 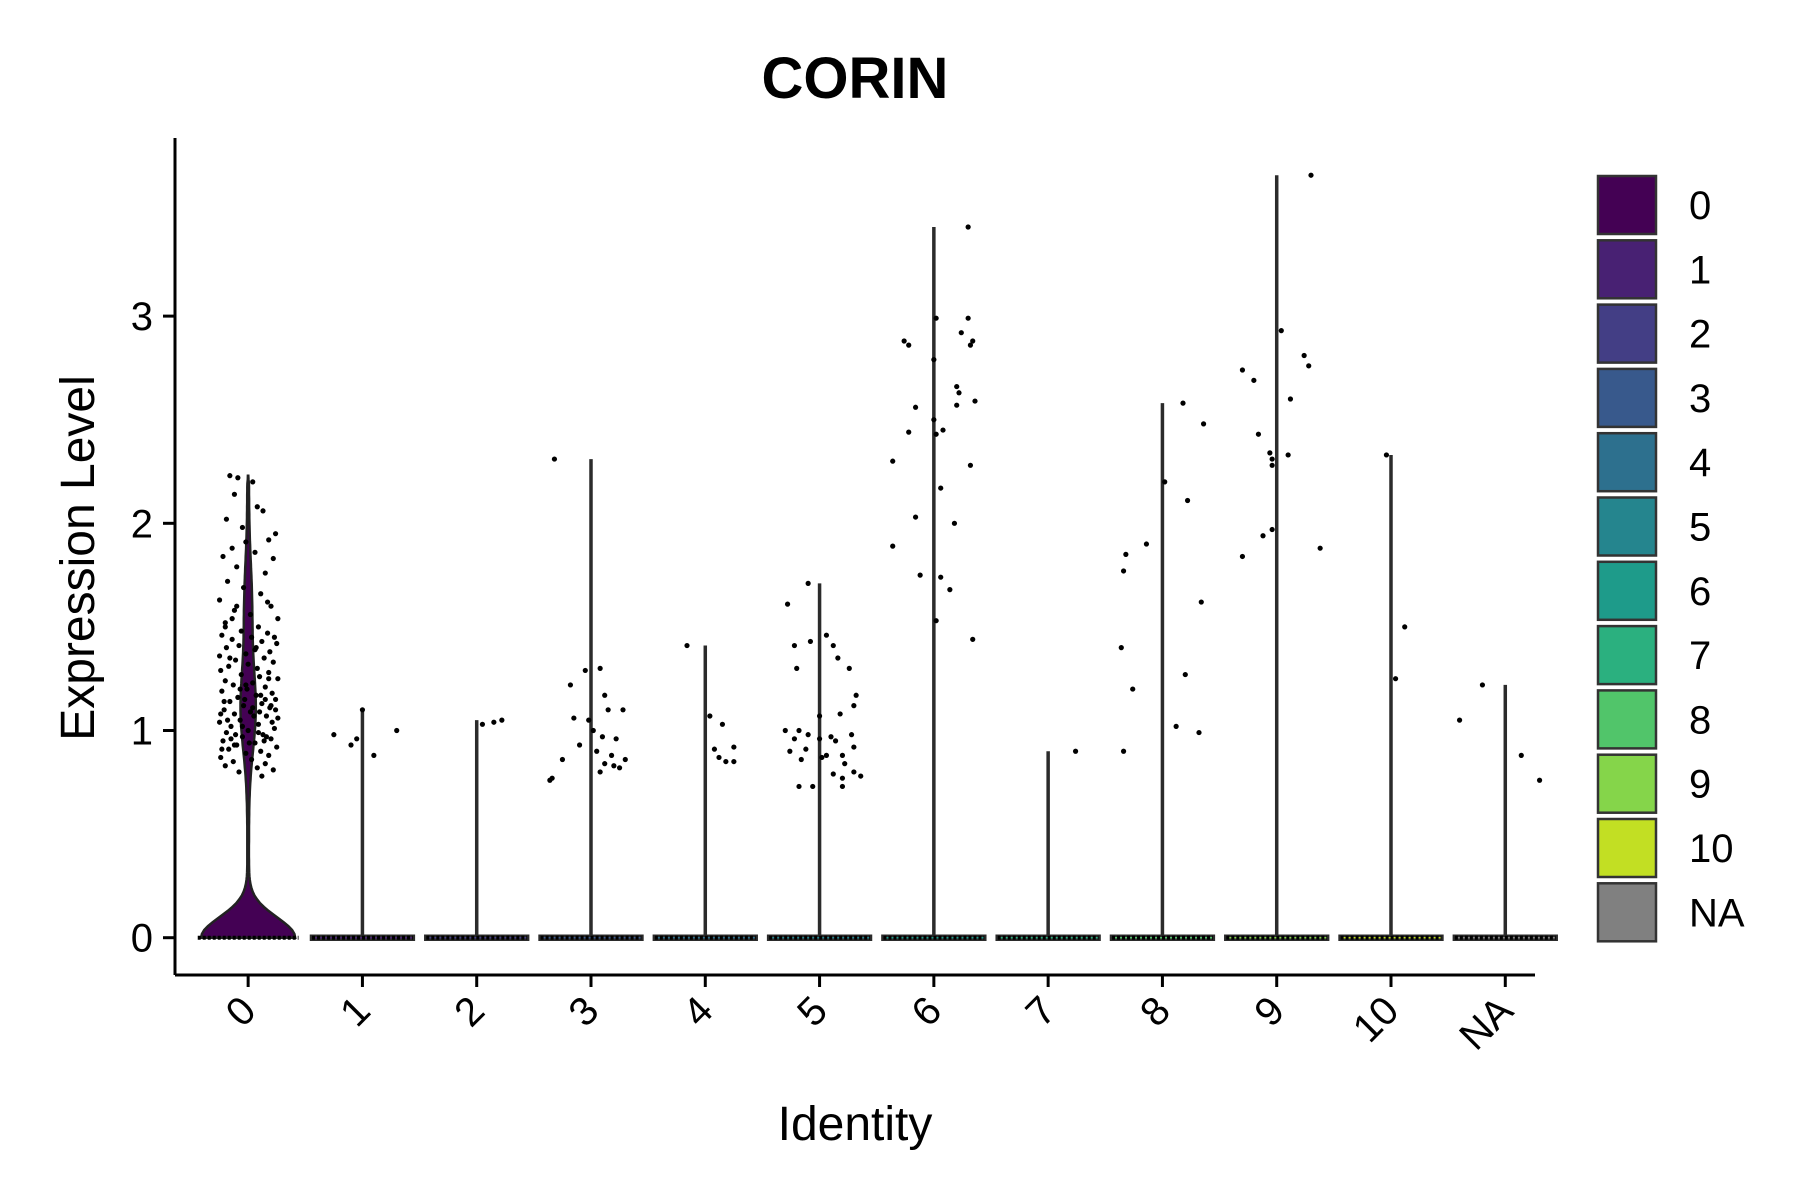 What do you see at coordinates (1700, 206) in the screenshot?
I see `legend-label-0: 0` at bounding box center [1700, 206].